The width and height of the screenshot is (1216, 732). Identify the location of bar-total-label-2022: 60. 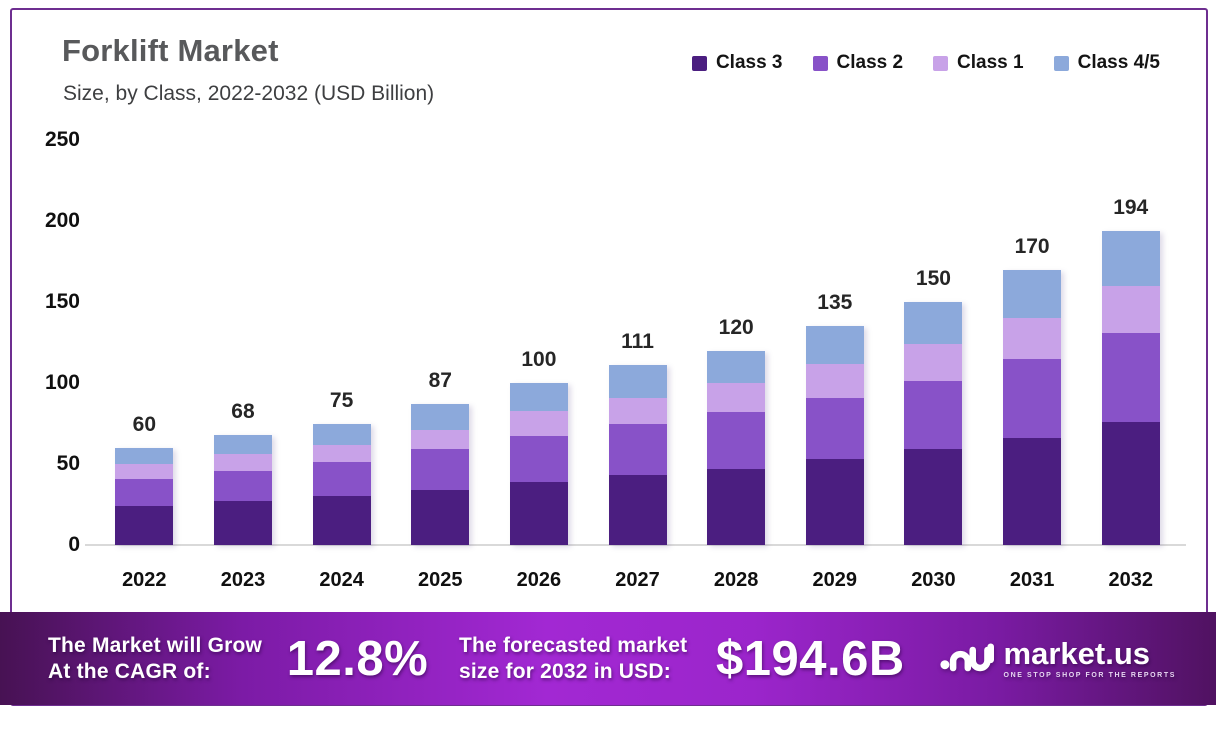
(144, 424).